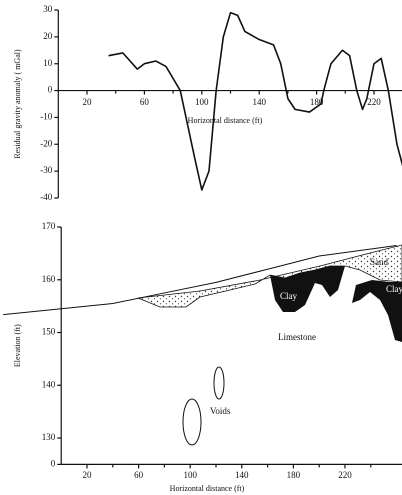  I want to click on y-tick-label: 160, so click(49, 279).